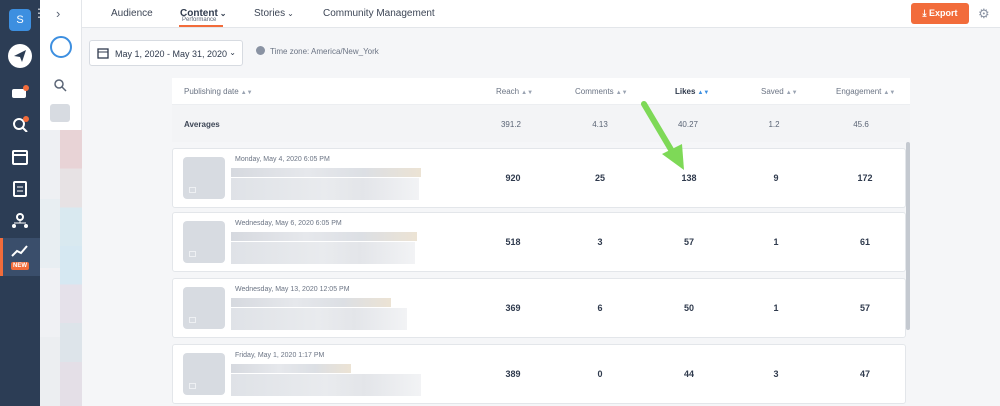 The image size is (1000, 406). What do you see at coordinates (20, 124) in the screenshot?
I see `listening-icon` at bounding box center [20, 124].